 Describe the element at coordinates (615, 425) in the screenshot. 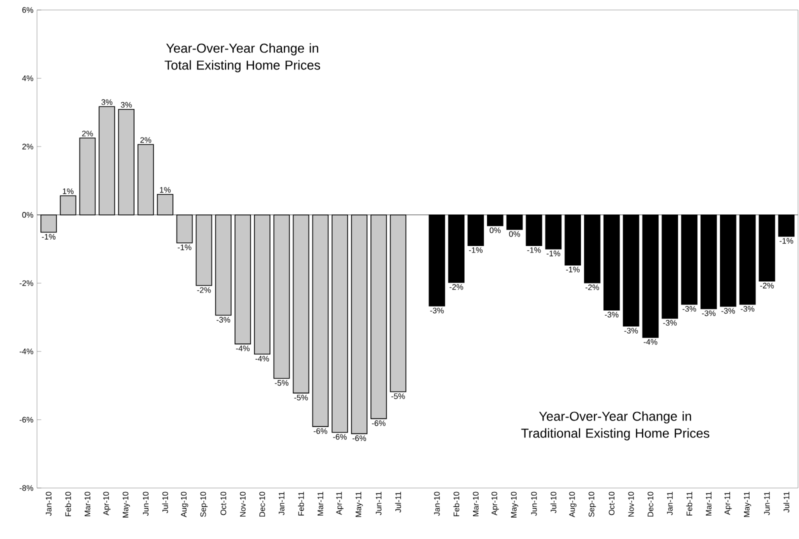

I see `annotation: Year-Over-Year Change in Traditional Existing Home Prices` at that location.